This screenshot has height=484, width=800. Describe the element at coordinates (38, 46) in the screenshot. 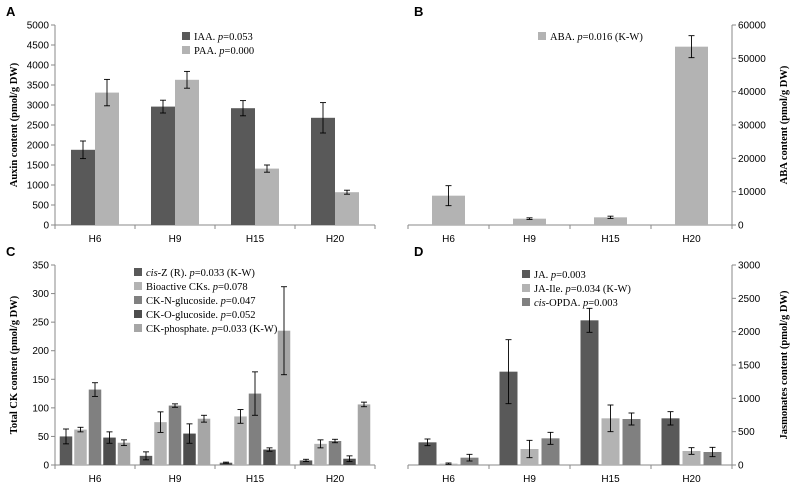

I see `y-tick-label: 4500` at that location.